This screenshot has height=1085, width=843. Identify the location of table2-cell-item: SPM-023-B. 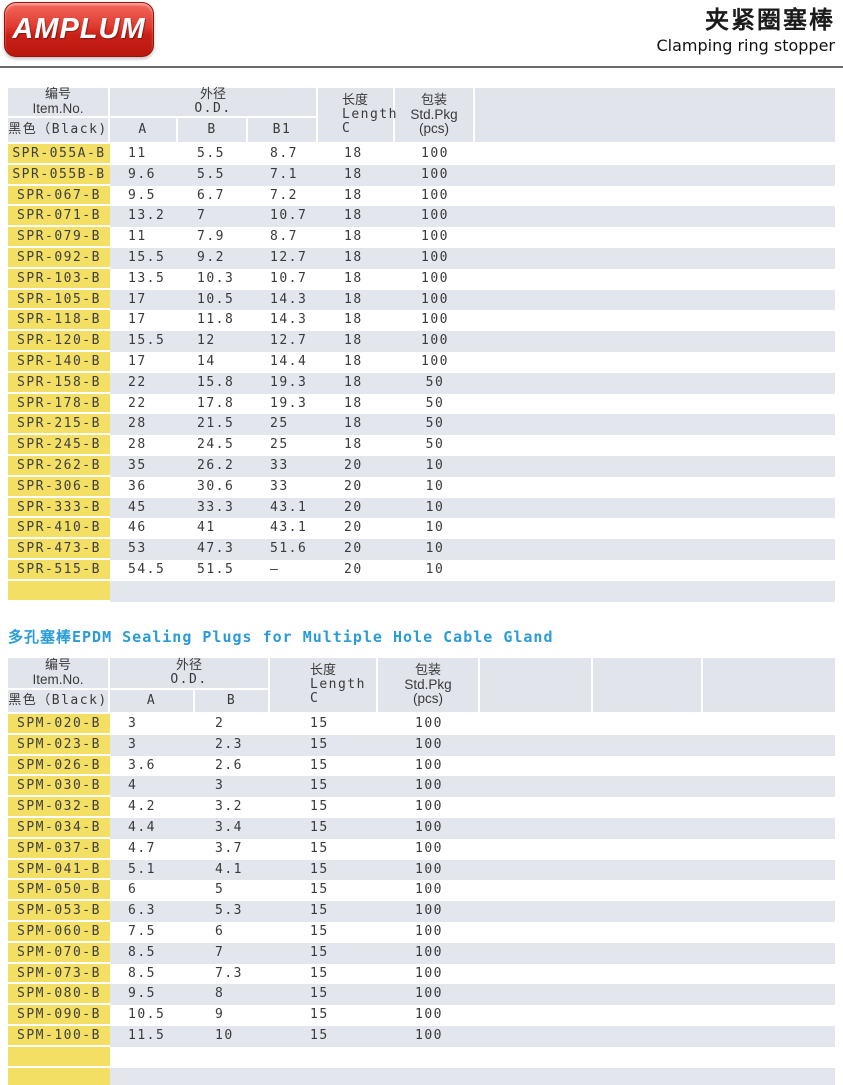
(59, 745).